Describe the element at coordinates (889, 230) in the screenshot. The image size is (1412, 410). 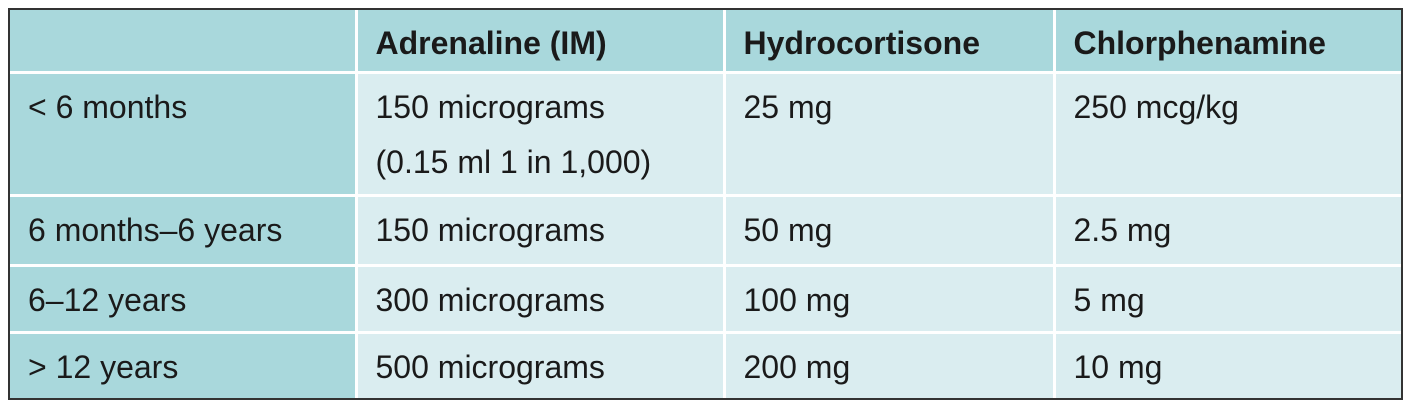
I see `table-cell: 50 mg` at that location.